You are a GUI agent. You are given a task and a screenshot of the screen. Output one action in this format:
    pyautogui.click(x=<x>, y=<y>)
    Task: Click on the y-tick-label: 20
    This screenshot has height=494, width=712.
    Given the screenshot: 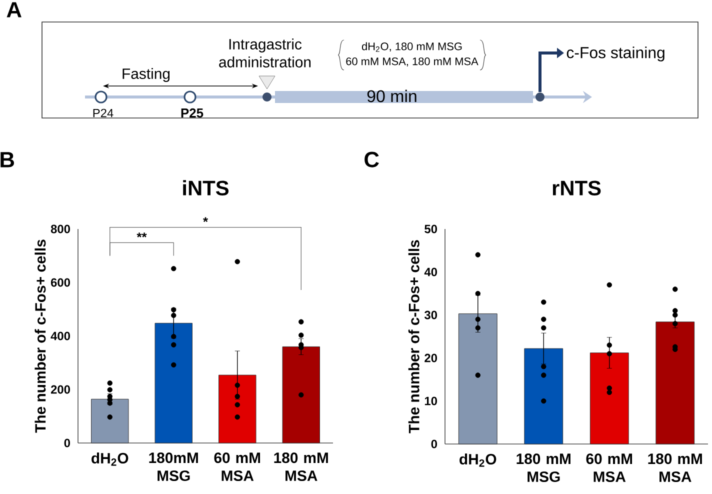 What is the action you would take?
    pyautogui.click(x=430, y=358)
    